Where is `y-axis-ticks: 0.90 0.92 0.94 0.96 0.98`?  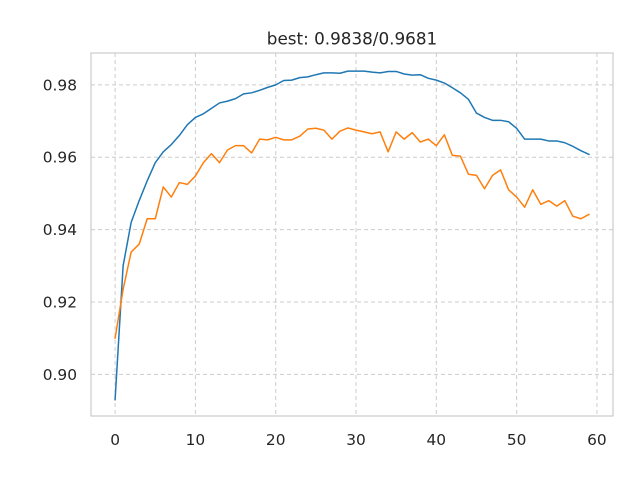
y-axis-ticks: 0.90 0.92 0.94 0.96 0.98 is located at coordinates (60, 230).